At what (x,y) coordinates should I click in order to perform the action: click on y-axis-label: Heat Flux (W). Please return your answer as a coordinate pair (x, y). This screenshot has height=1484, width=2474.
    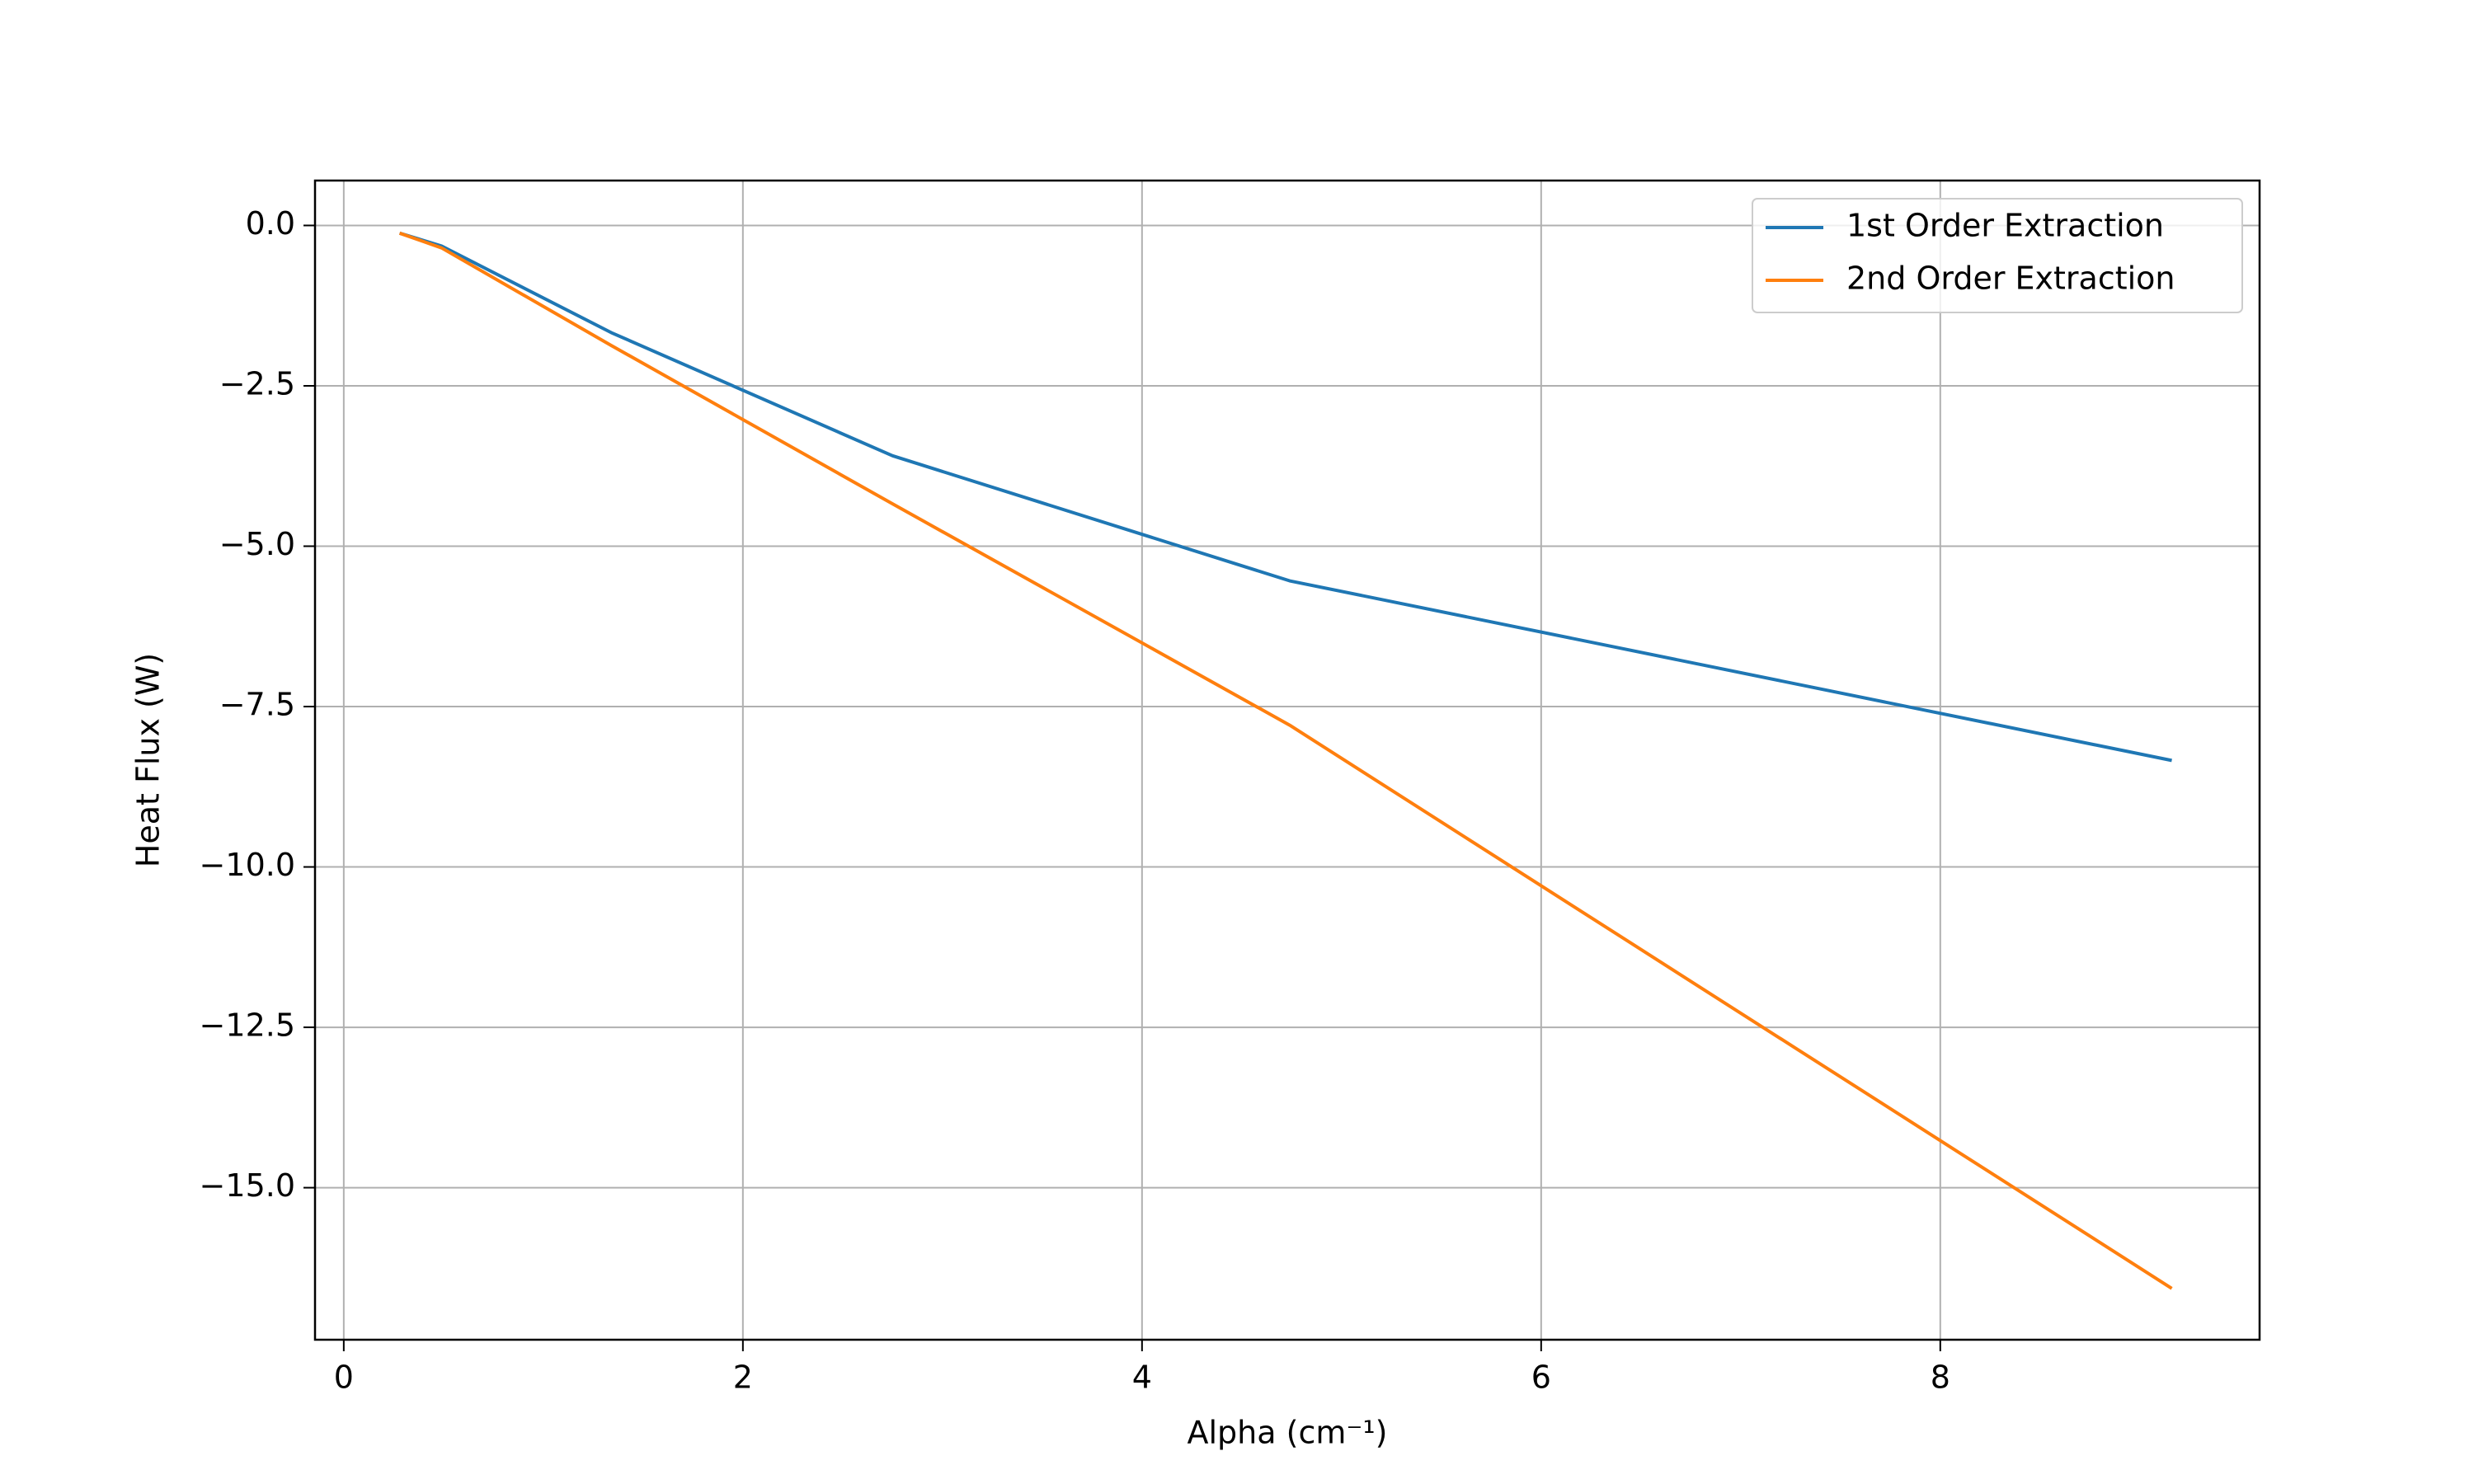
    Looking at the image, I should click on (148, 760).